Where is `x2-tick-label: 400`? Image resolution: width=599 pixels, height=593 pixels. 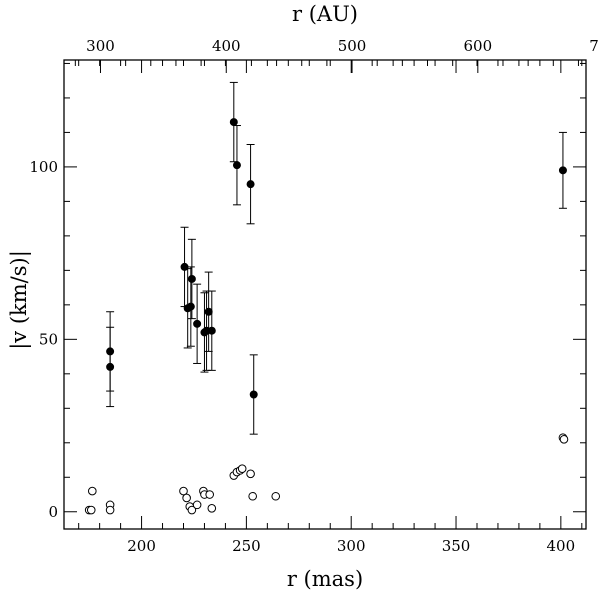
x2-tick-label: 400 is located at coordinates (226, 46).